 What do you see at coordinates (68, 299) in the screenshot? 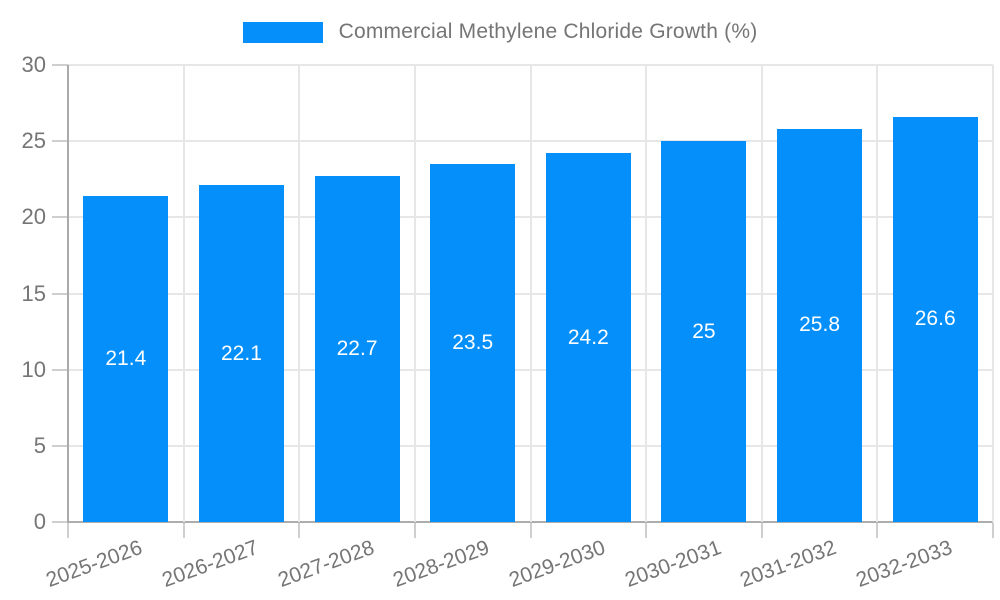
I see `y-axis-line` at bounding box center [68, 299].